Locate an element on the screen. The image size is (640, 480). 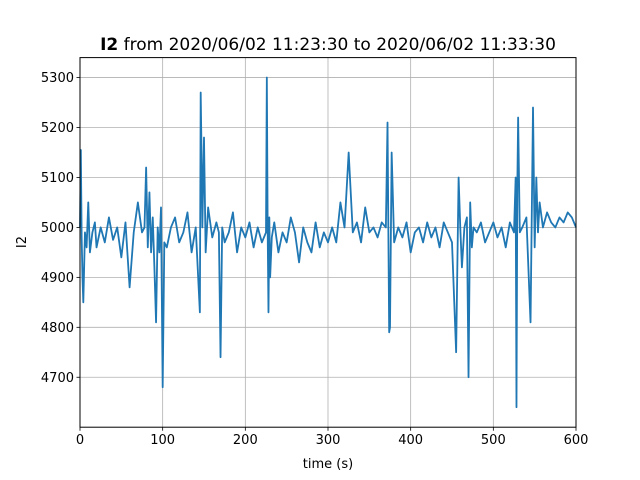
y-tick-label: 5300 is located at coordinates (57, 78).